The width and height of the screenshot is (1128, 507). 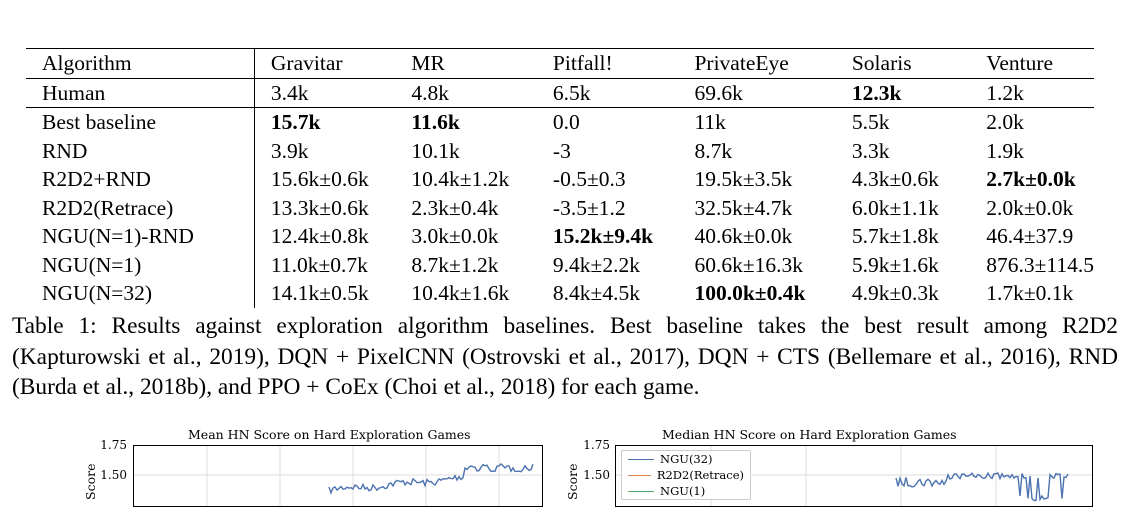 I want to click on table-cell: 2.0k, so click(x=1005, y=122).